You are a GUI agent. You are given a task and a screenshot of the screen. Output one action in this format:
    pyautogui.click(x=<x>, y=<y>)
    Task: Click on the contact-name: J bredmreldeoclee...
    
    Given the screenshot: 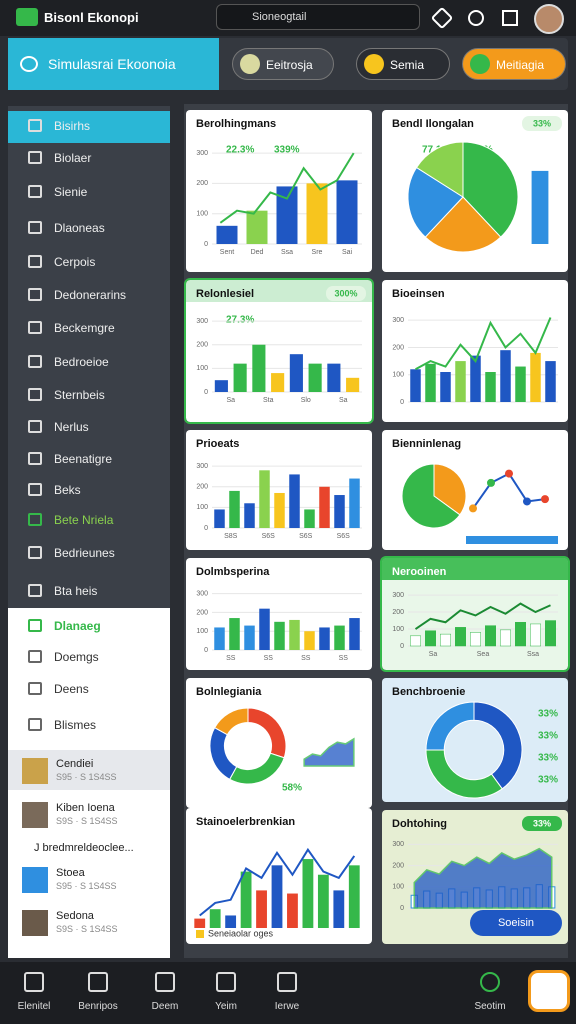 What is the action you would take?
    pyautogui.click(x=84, y=848)
    